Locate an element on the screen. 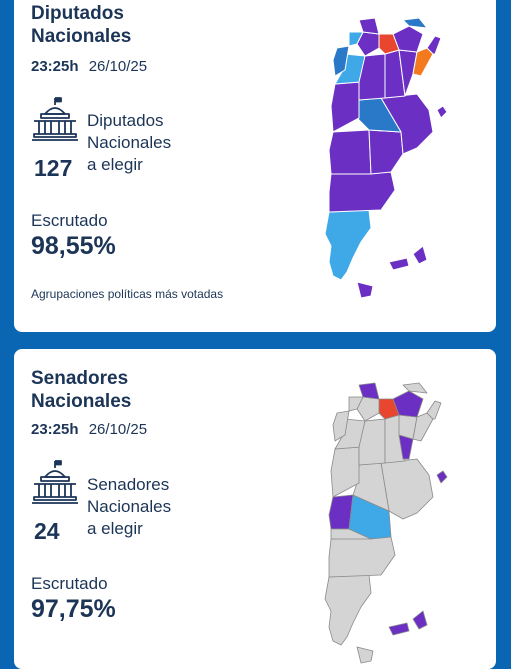 This screenshot has height=669, width=511. seats-label-line-1: Senadores is located at coordinates (128, 484).